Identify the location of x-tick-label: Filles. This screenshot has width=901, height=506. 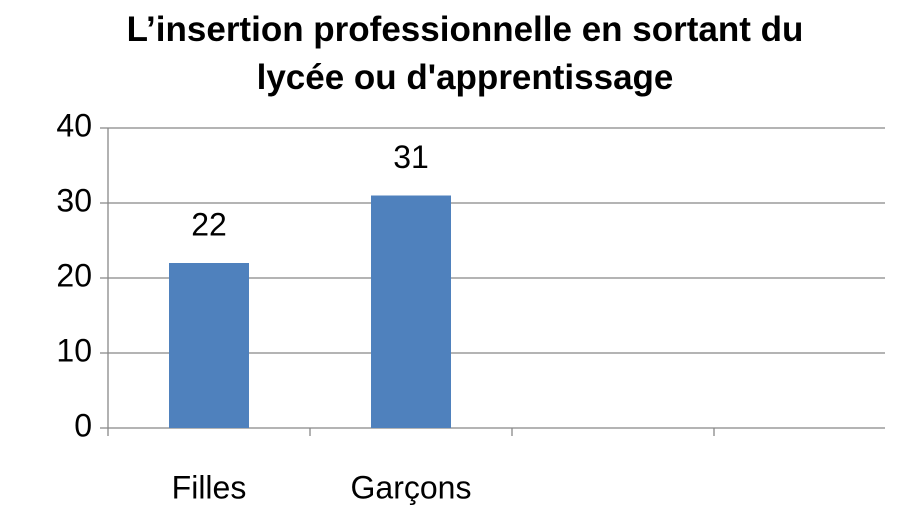
(209, 487).